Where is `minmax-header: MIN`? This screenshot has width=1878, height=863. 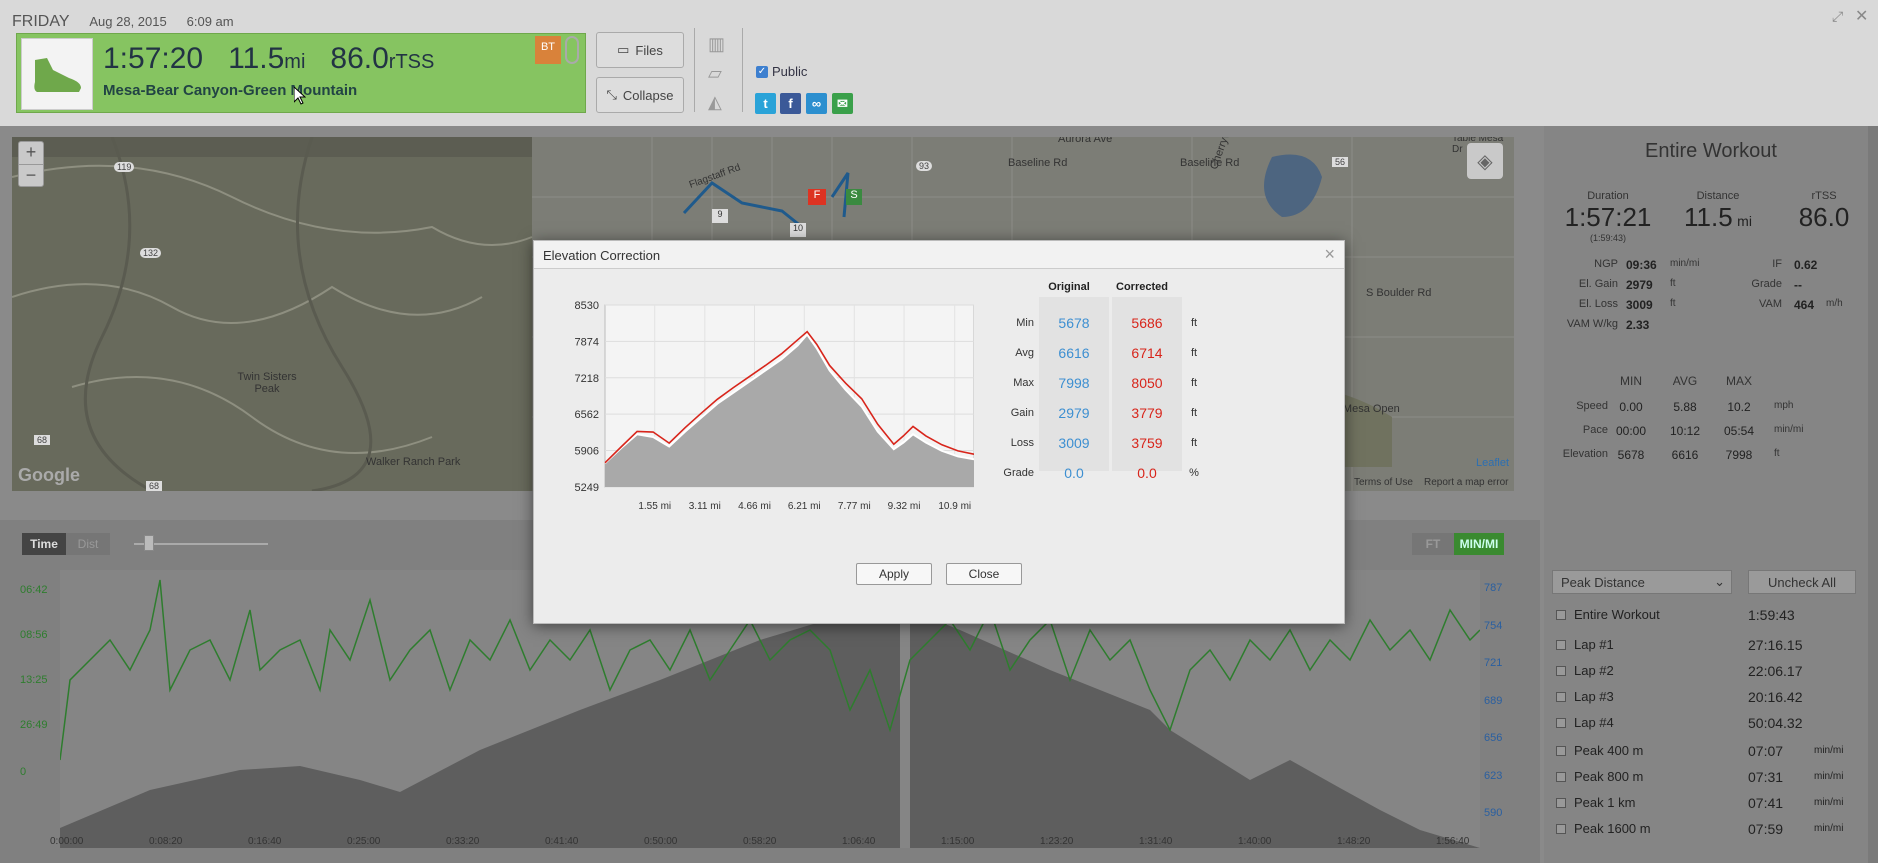
minmax-header: MIN is located at coordinates (1631, 381).